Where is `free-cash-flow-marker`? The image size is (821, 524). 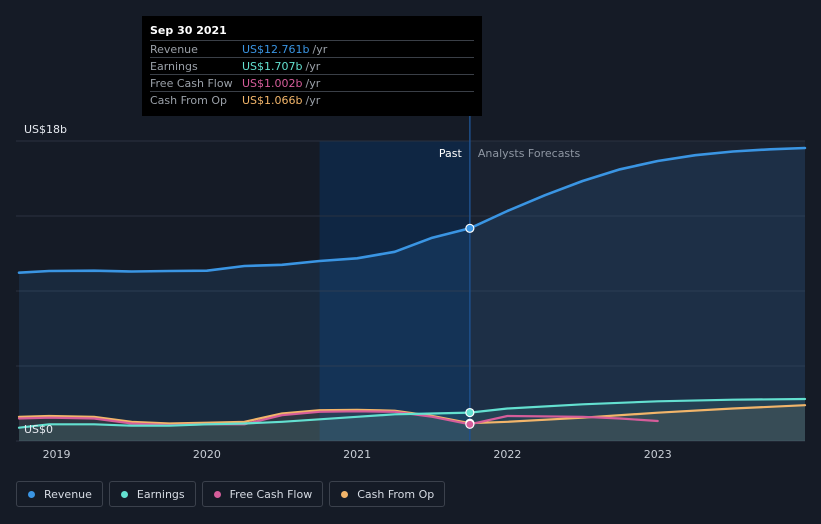
free-cash-flow-marker is located at coordinates (470, 424).